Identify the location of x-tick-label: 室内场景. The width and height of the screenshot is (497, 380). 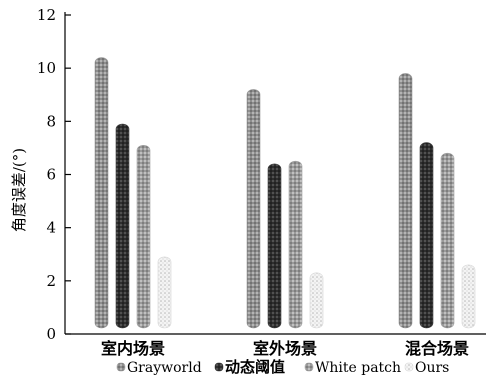
(133, 348).